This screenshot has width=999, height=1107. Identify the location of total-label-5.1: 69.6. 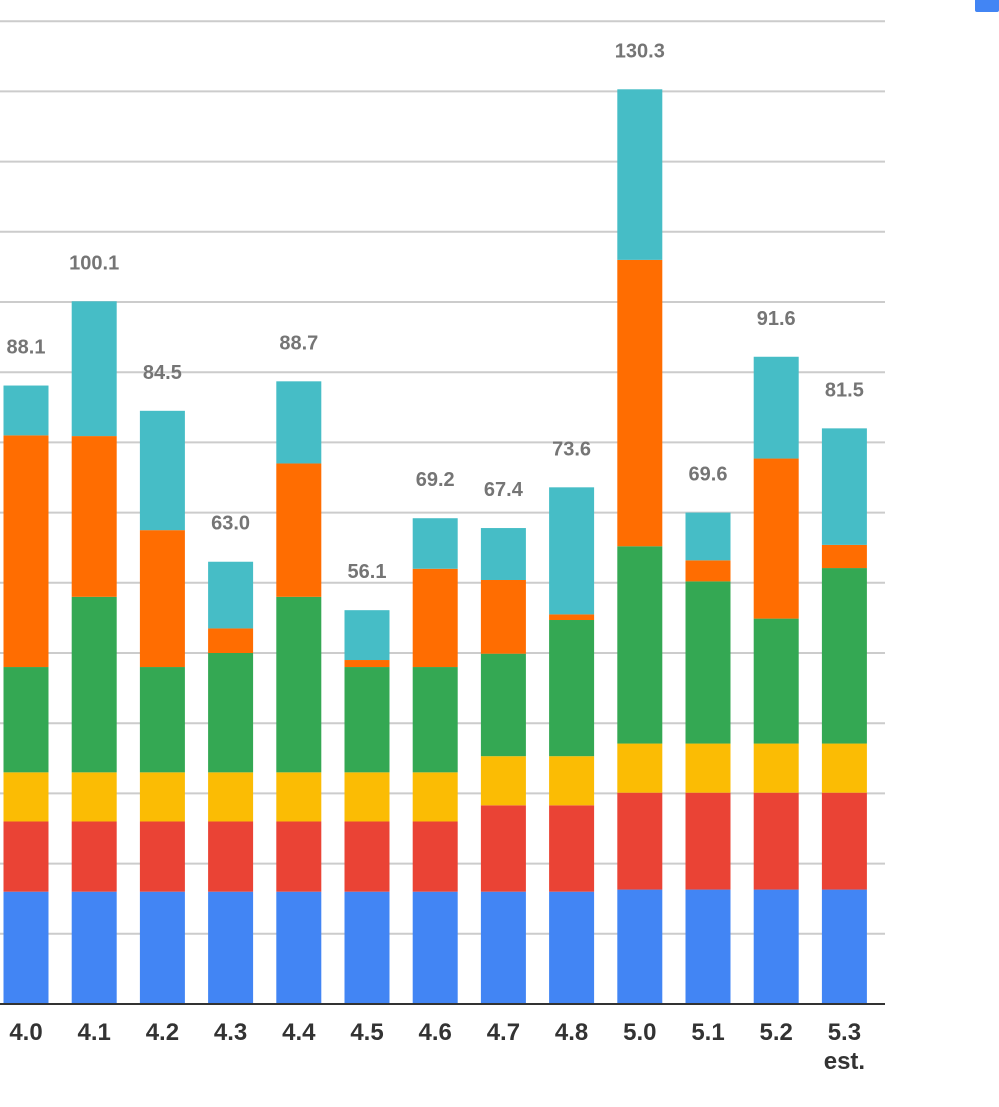
(708, 475).